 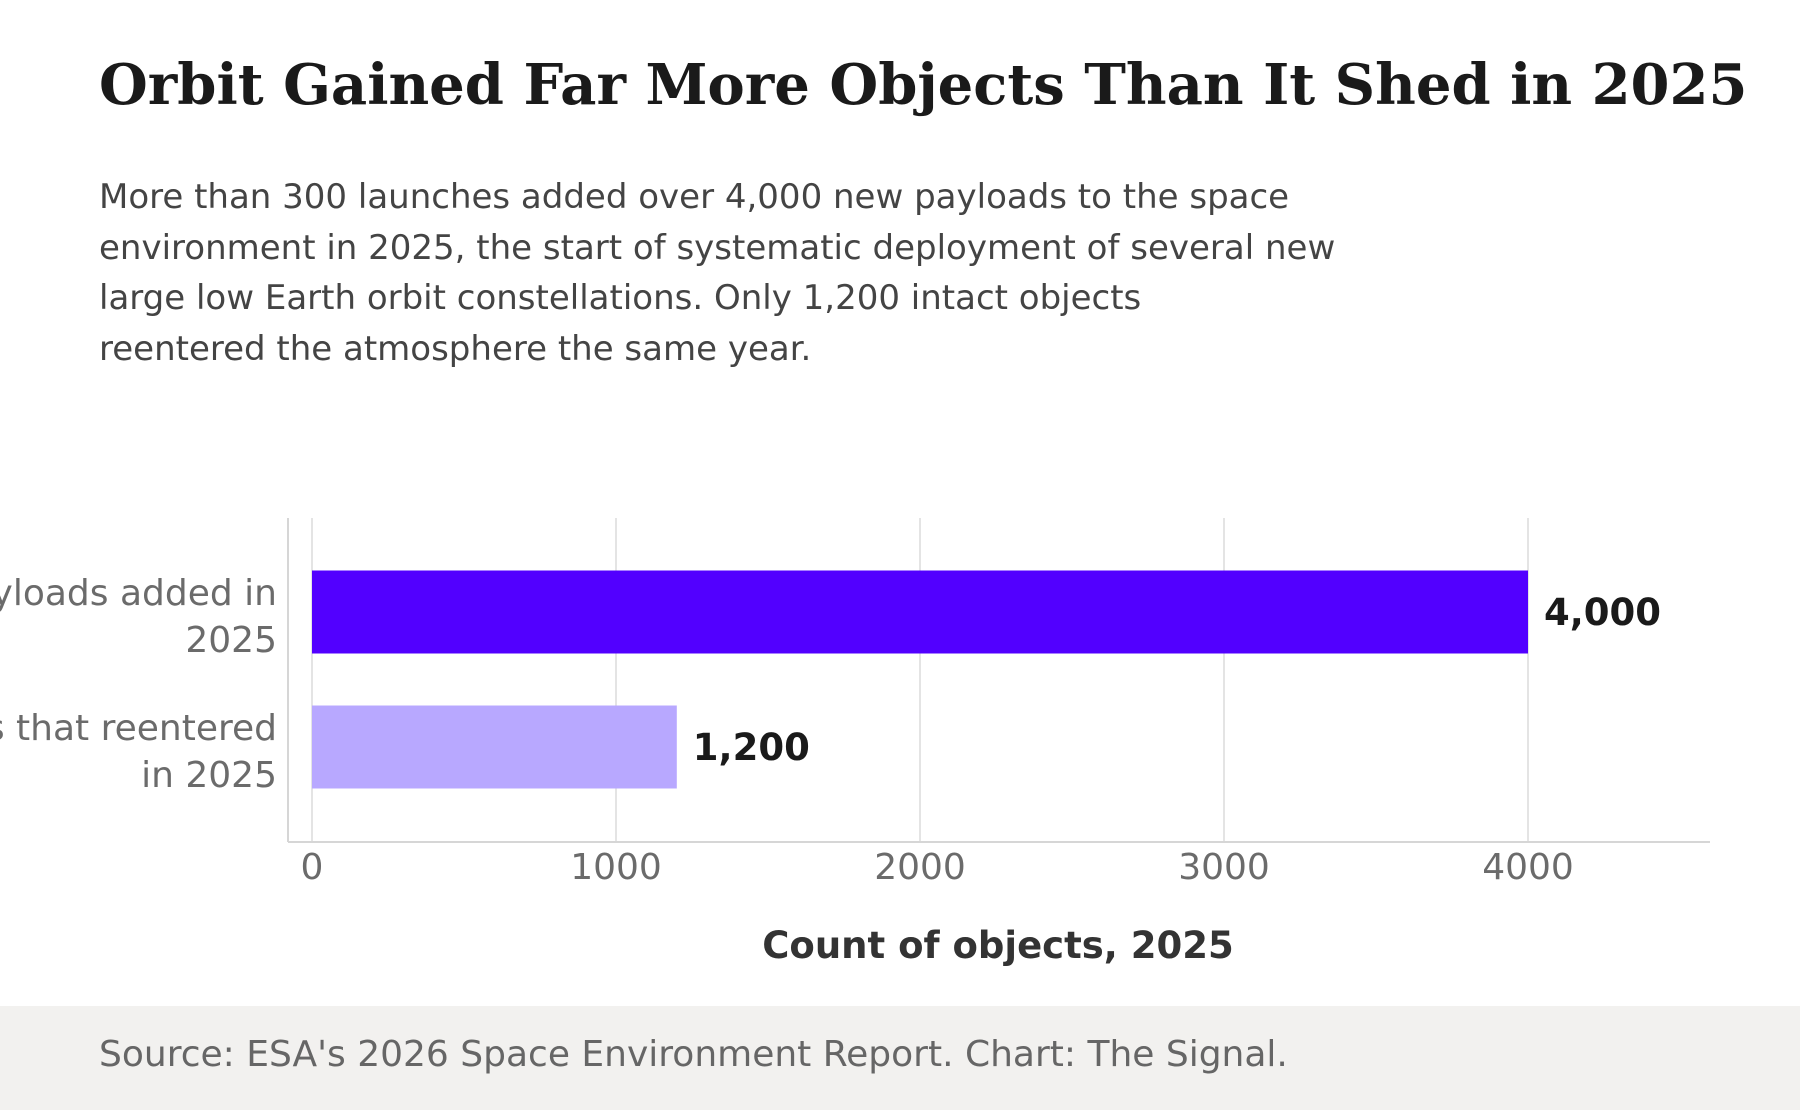 What do you see at coordinates (920, 867) in the screenshot?
I see `x-tick-label: 2000` at bounding box center [920, 867].